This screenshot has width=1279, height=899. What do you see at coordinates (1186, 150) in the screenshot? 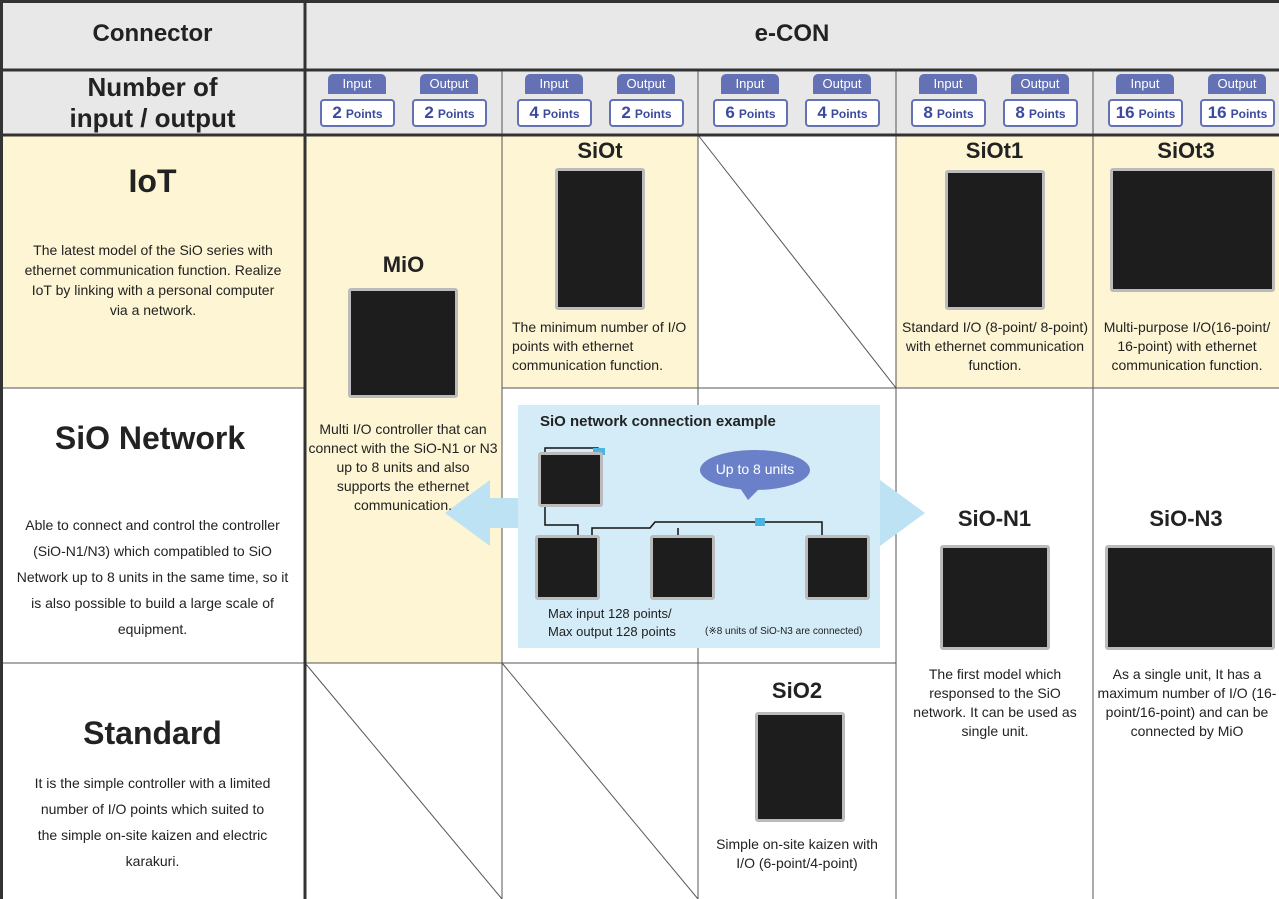
I see `product-name: SiOt3` at bounding box center [1186, 150].